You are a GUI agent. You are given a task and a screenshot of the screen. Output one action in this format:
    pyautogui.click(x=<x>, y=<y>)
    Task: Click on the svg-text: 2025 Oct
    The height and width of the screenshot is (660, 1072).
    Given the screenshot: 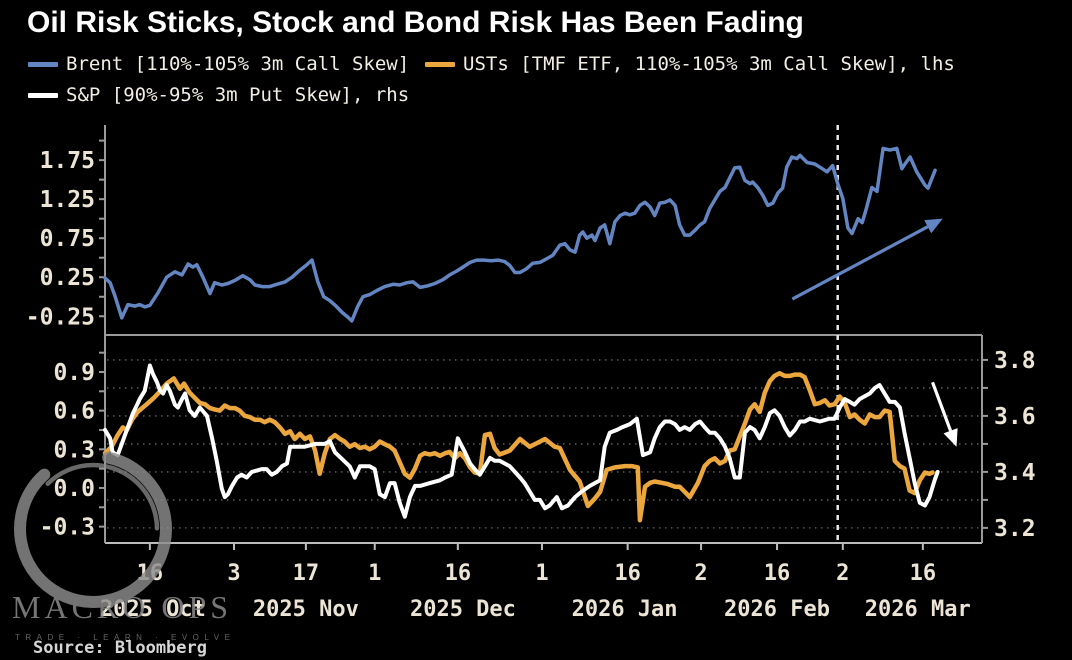 What is the action you would take?
    pyautogui.click(x=153, y=609)
    